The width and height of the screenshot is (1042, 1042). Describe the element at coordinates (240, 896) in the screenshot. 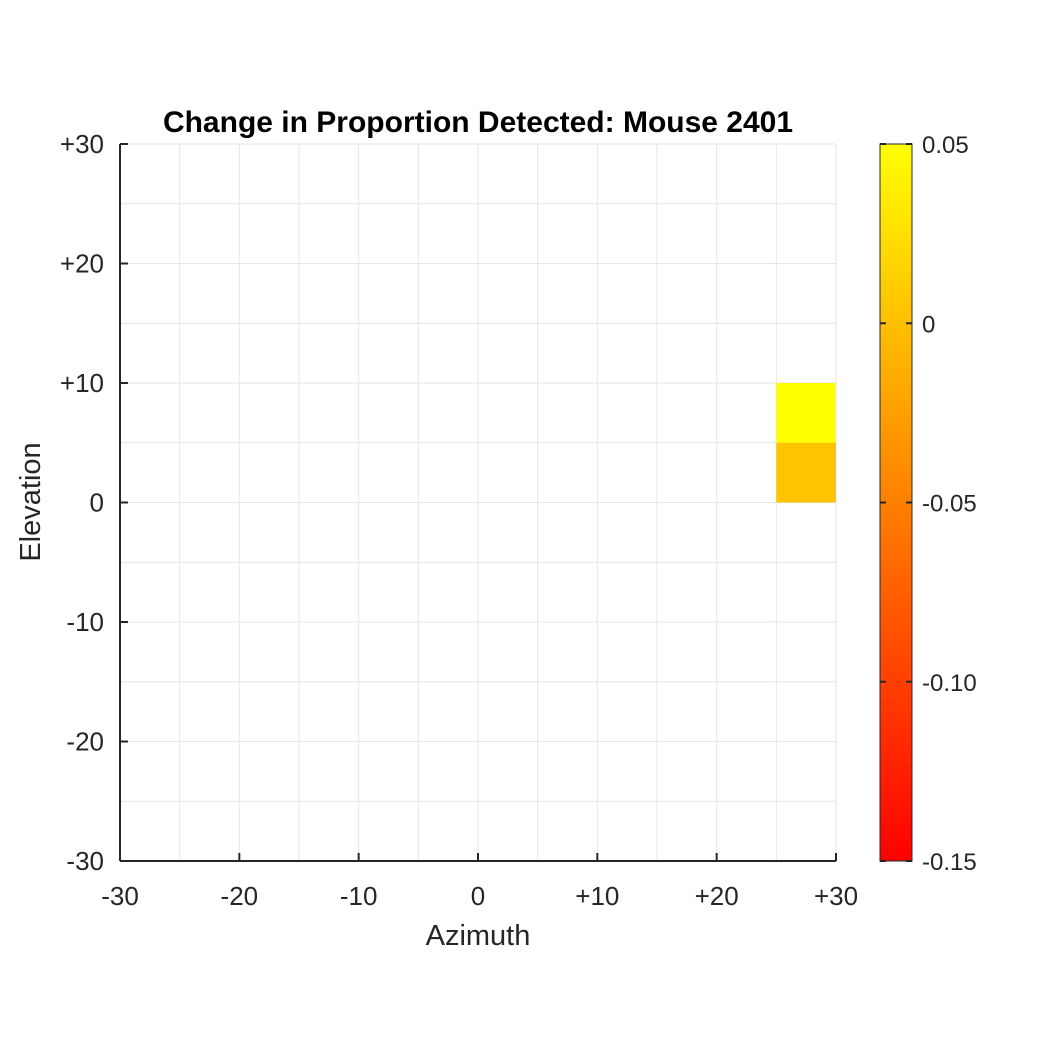

I see `x-tick-label: -20` at that location.